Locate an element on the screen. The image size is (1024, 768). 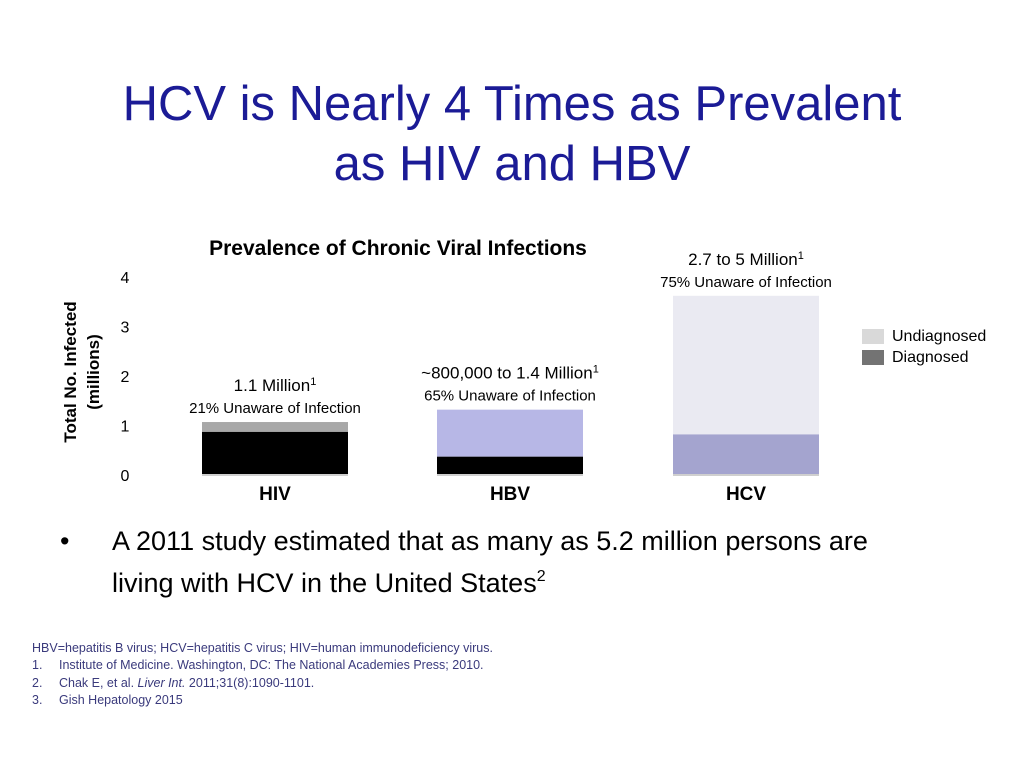
reference-authors: Chak E, et al. is located at coordinates (98, 682).